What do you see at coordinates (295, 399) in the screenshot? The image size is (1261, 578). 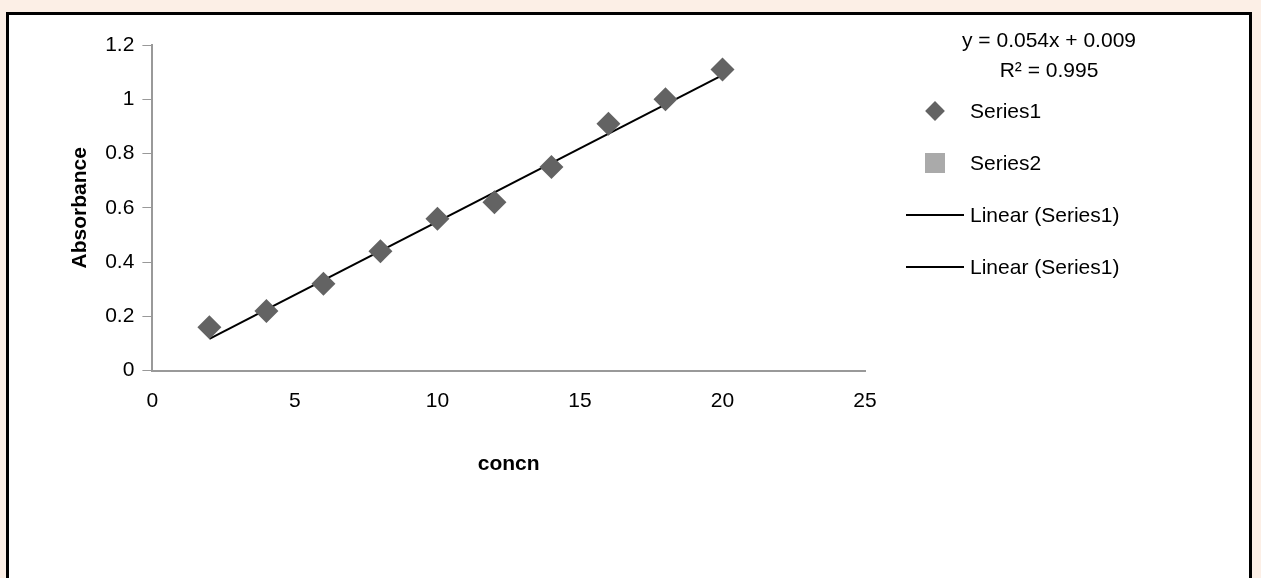 I see `x-tick-label: 5` at bounding box center [295, 399].